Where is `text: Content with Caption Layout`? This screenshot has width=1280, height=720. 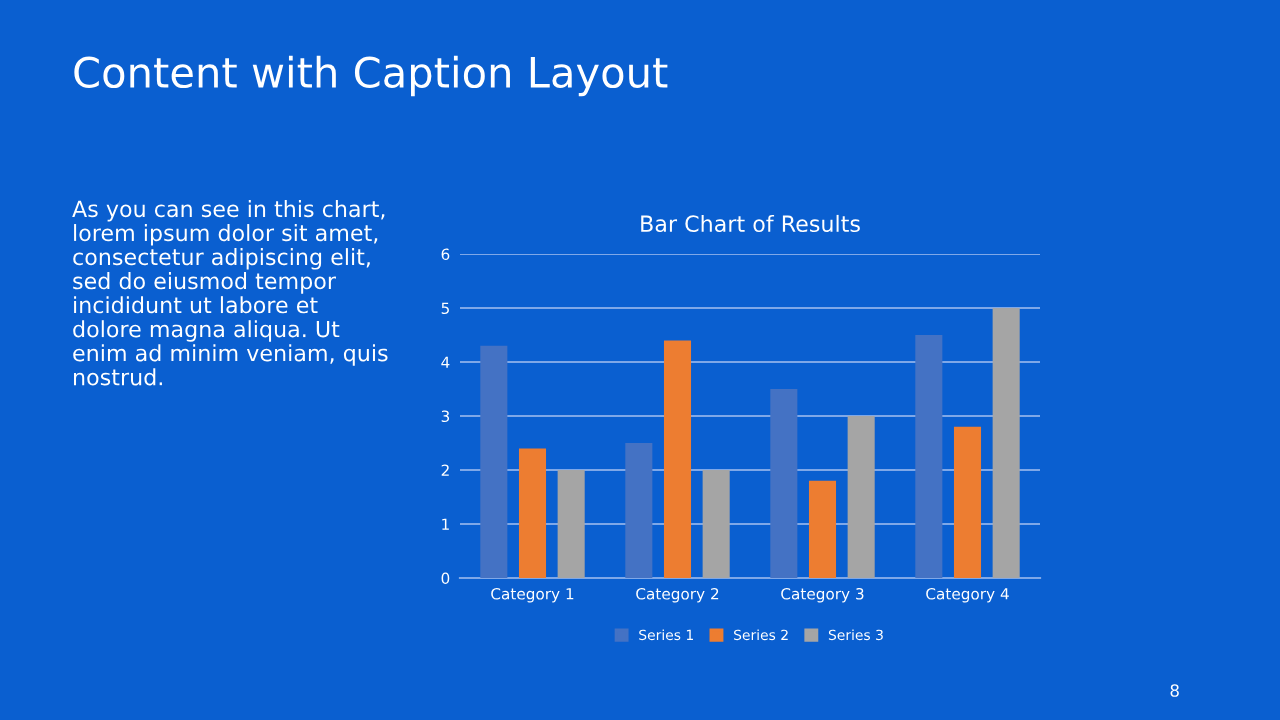
text: Content with Caption Layout is located at coordinates (371, 76).